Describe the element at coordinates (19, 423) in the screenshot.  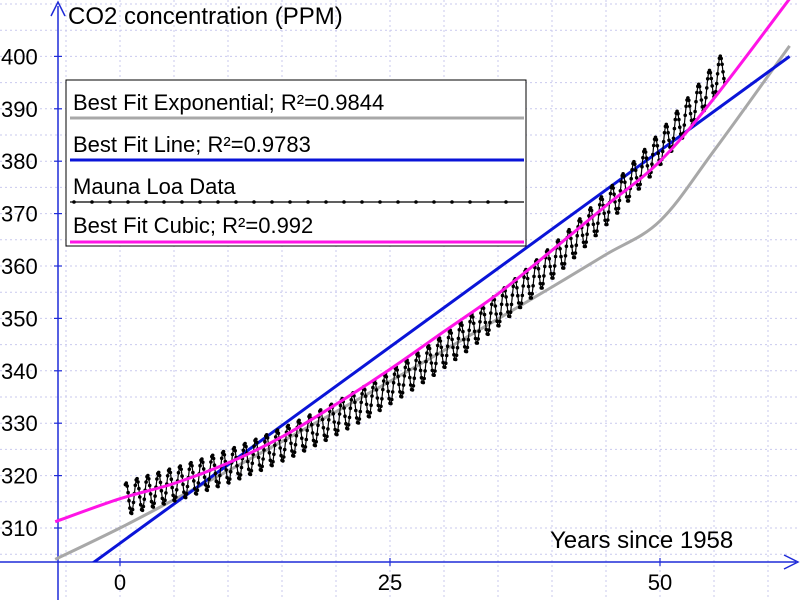
I see `y-tick-label: 330` at that location.